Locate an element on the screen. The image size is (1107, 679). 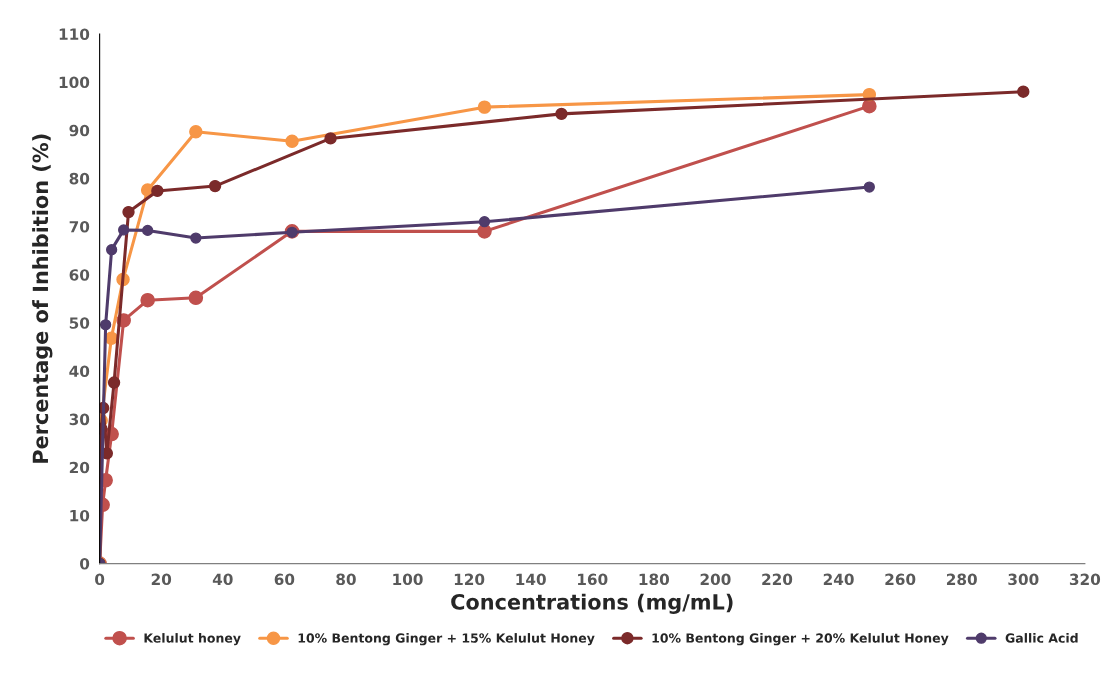
y-tick-label: 80 is located at coordinates (79, 178).